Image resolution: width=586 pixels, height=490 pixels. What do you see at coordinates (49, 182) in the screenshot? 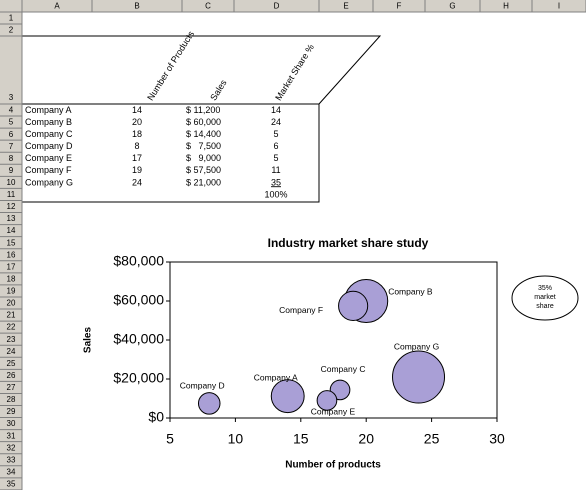
I see `table-cell: Company G` at bounding box center [49, 182].